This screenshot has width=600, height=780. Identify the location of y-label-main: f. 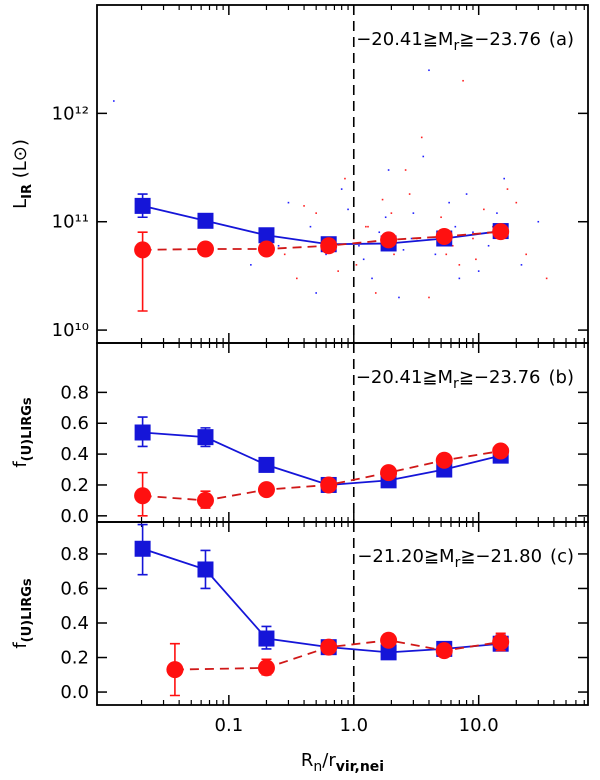
(20, 645).